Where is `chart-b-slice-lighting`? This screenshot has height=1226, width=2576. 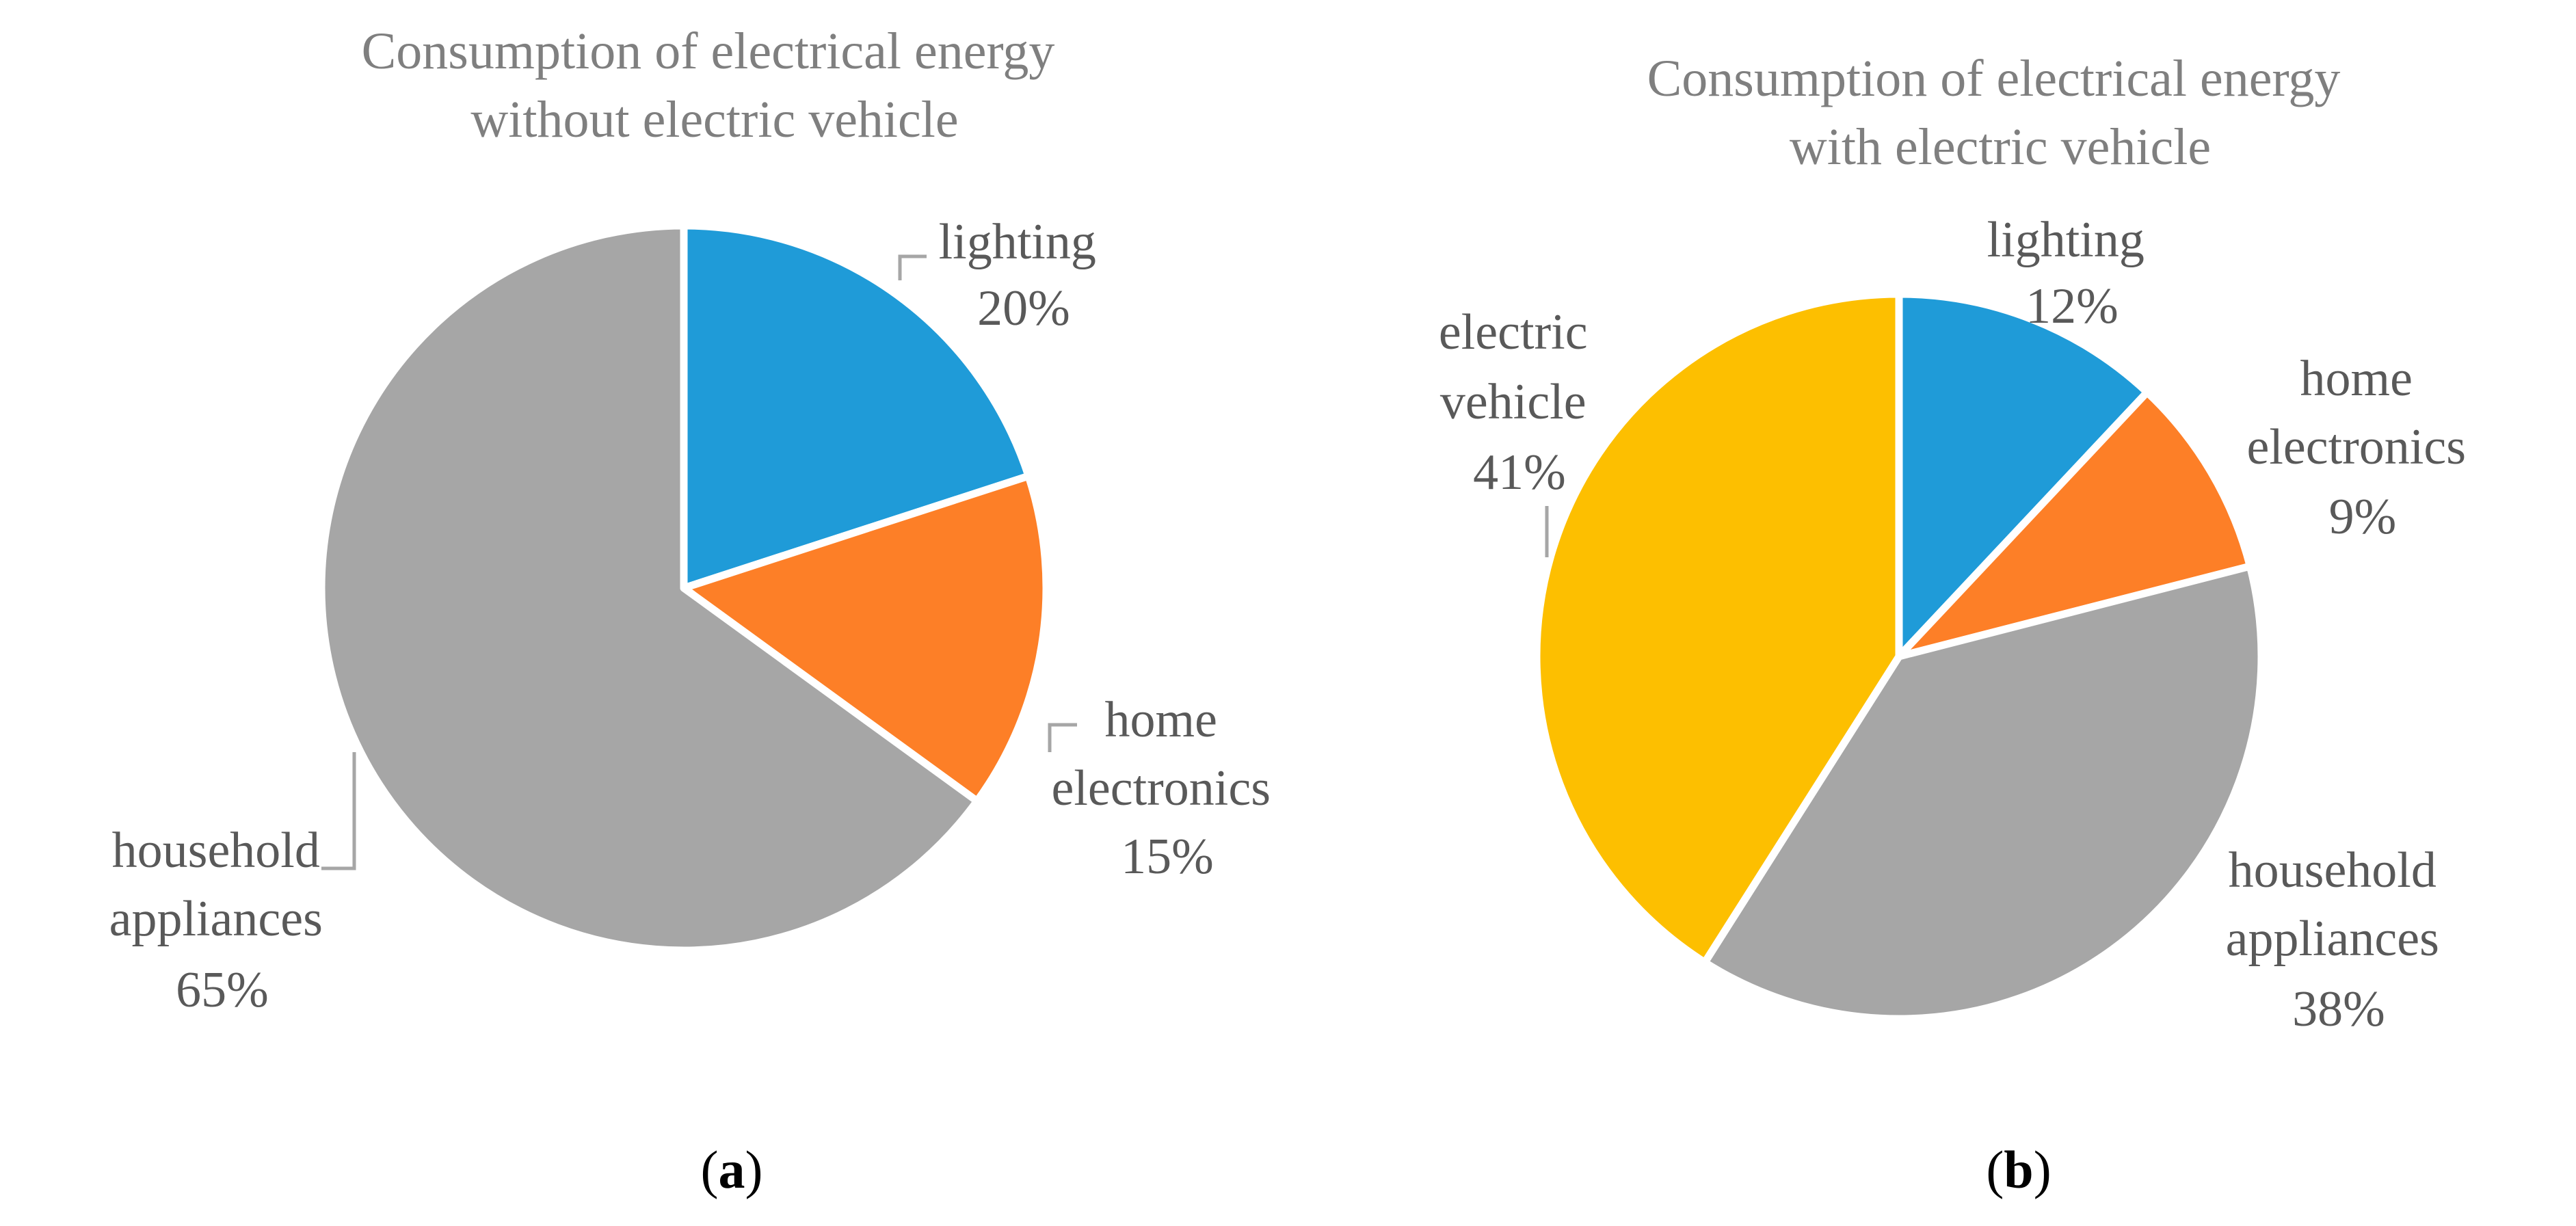
chart-b-slice-lighting is located at coordinates (2023, 475).